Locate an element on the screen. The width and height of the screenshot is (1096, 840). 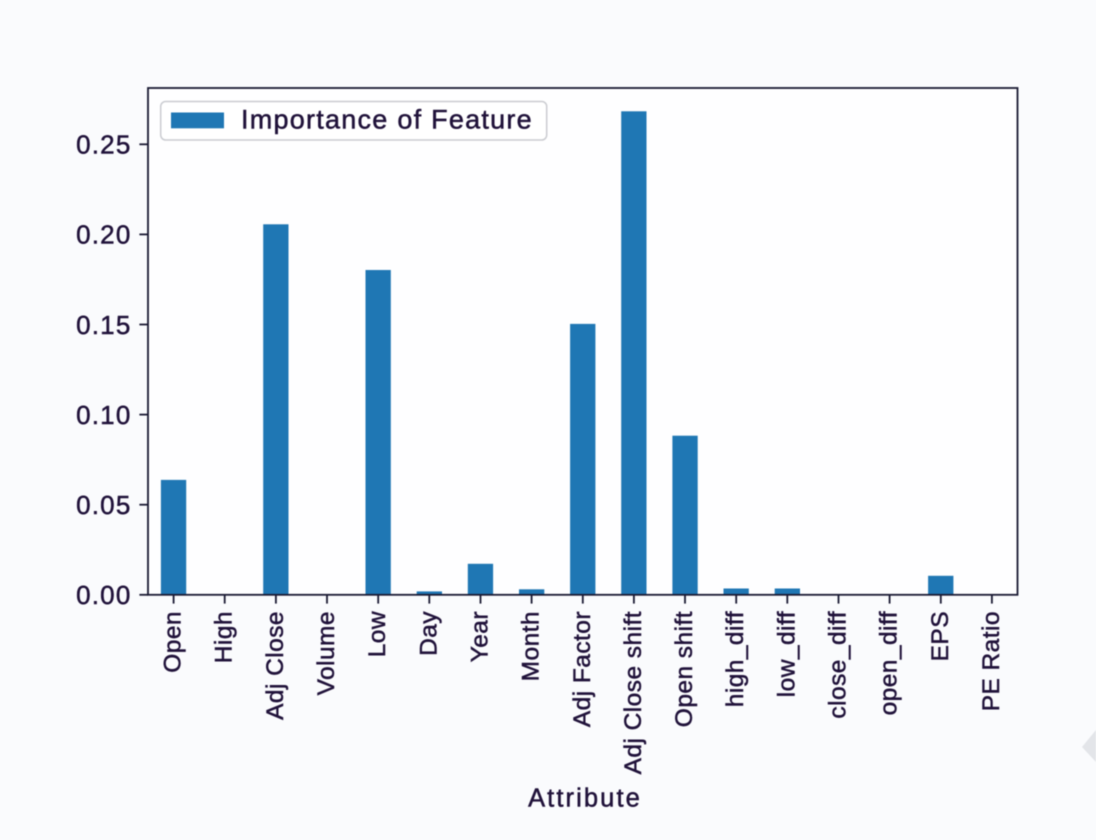
svg-text: 0.15 is located at coordinates (103, 325).